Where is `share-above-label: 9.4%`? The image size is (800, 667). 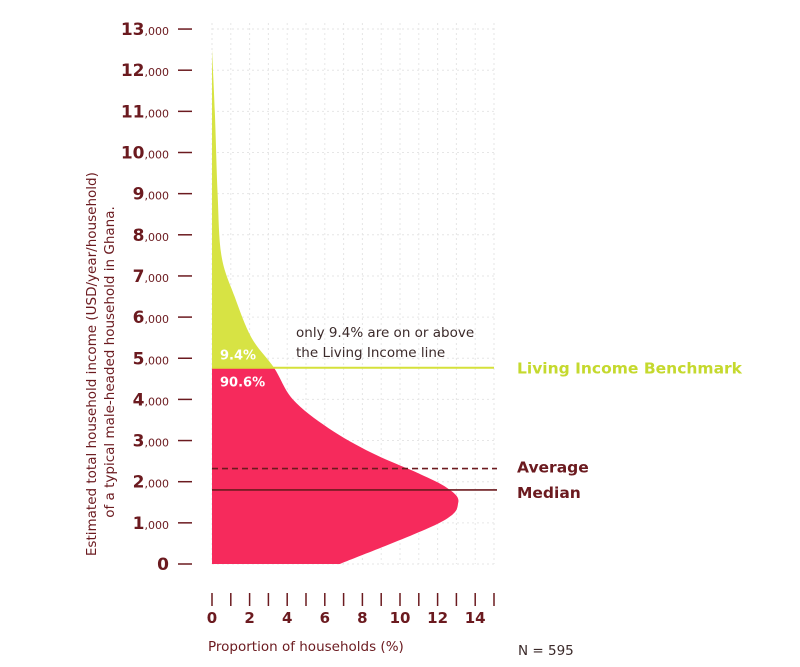
share-above-label: 9.4% is located at coordinates (238, 356).